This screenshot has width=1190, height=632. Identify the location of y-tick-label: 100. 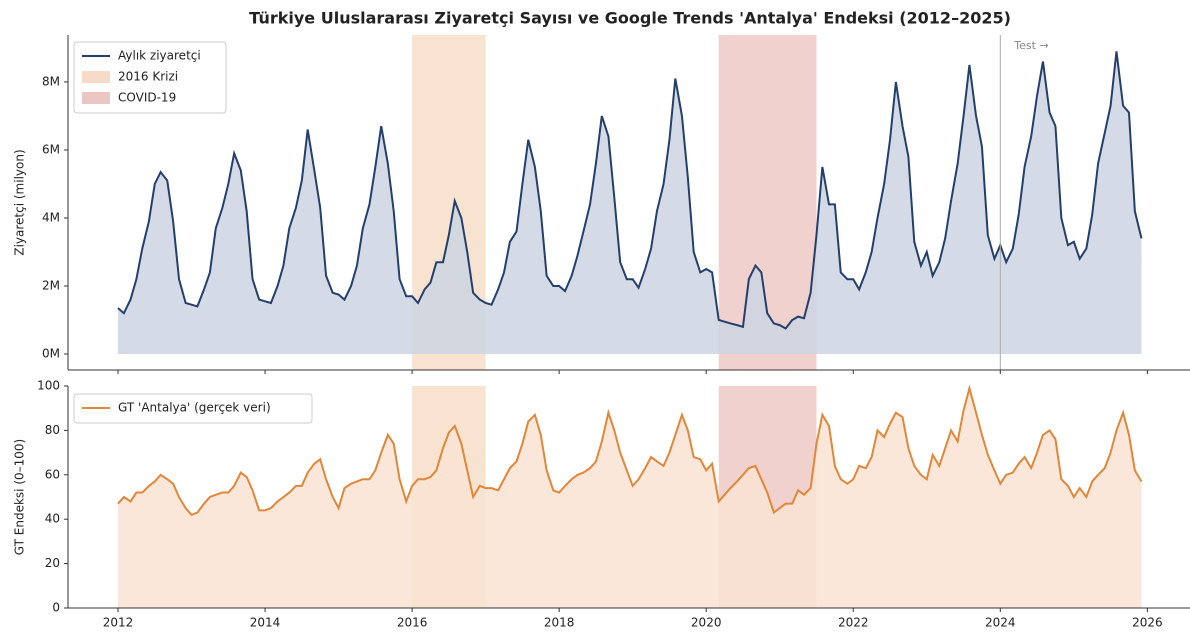
(48, 386).